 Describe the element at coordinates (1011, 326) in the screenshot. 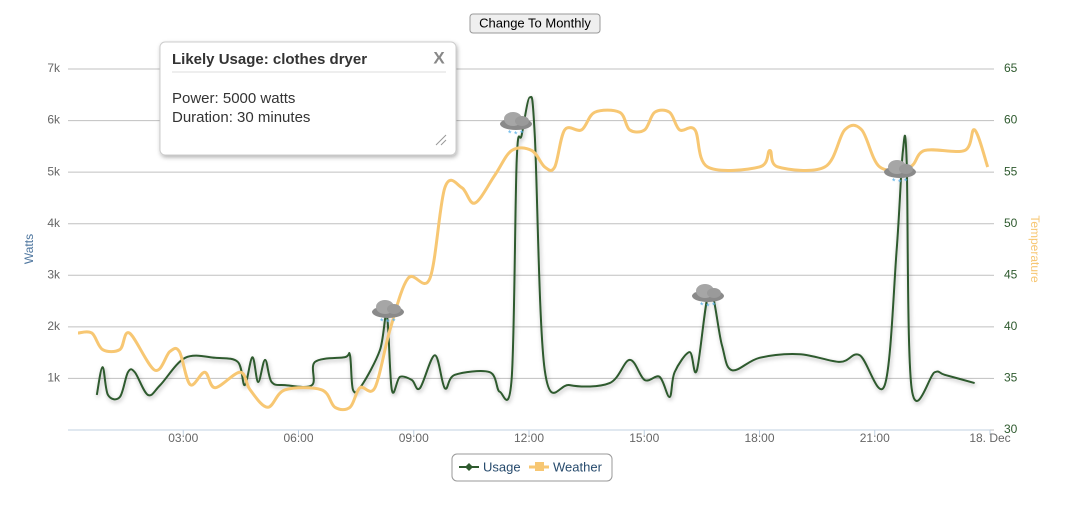

I see `y2-tick-label: 40` at that location.